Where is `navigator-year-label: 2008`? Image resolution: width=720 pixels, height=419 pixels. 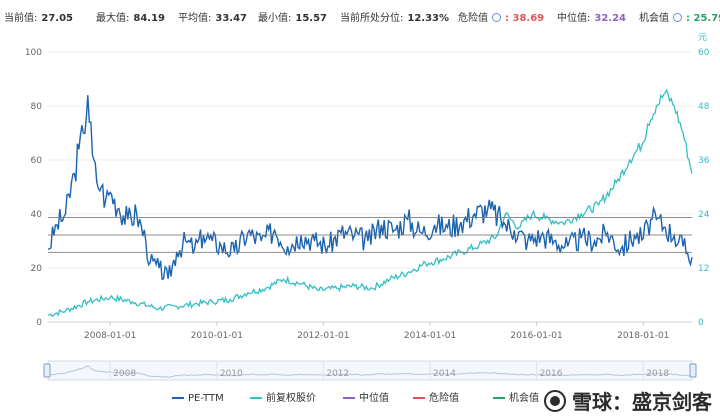
navigator-year-label: 2008 is located at coordinates (124, 374).